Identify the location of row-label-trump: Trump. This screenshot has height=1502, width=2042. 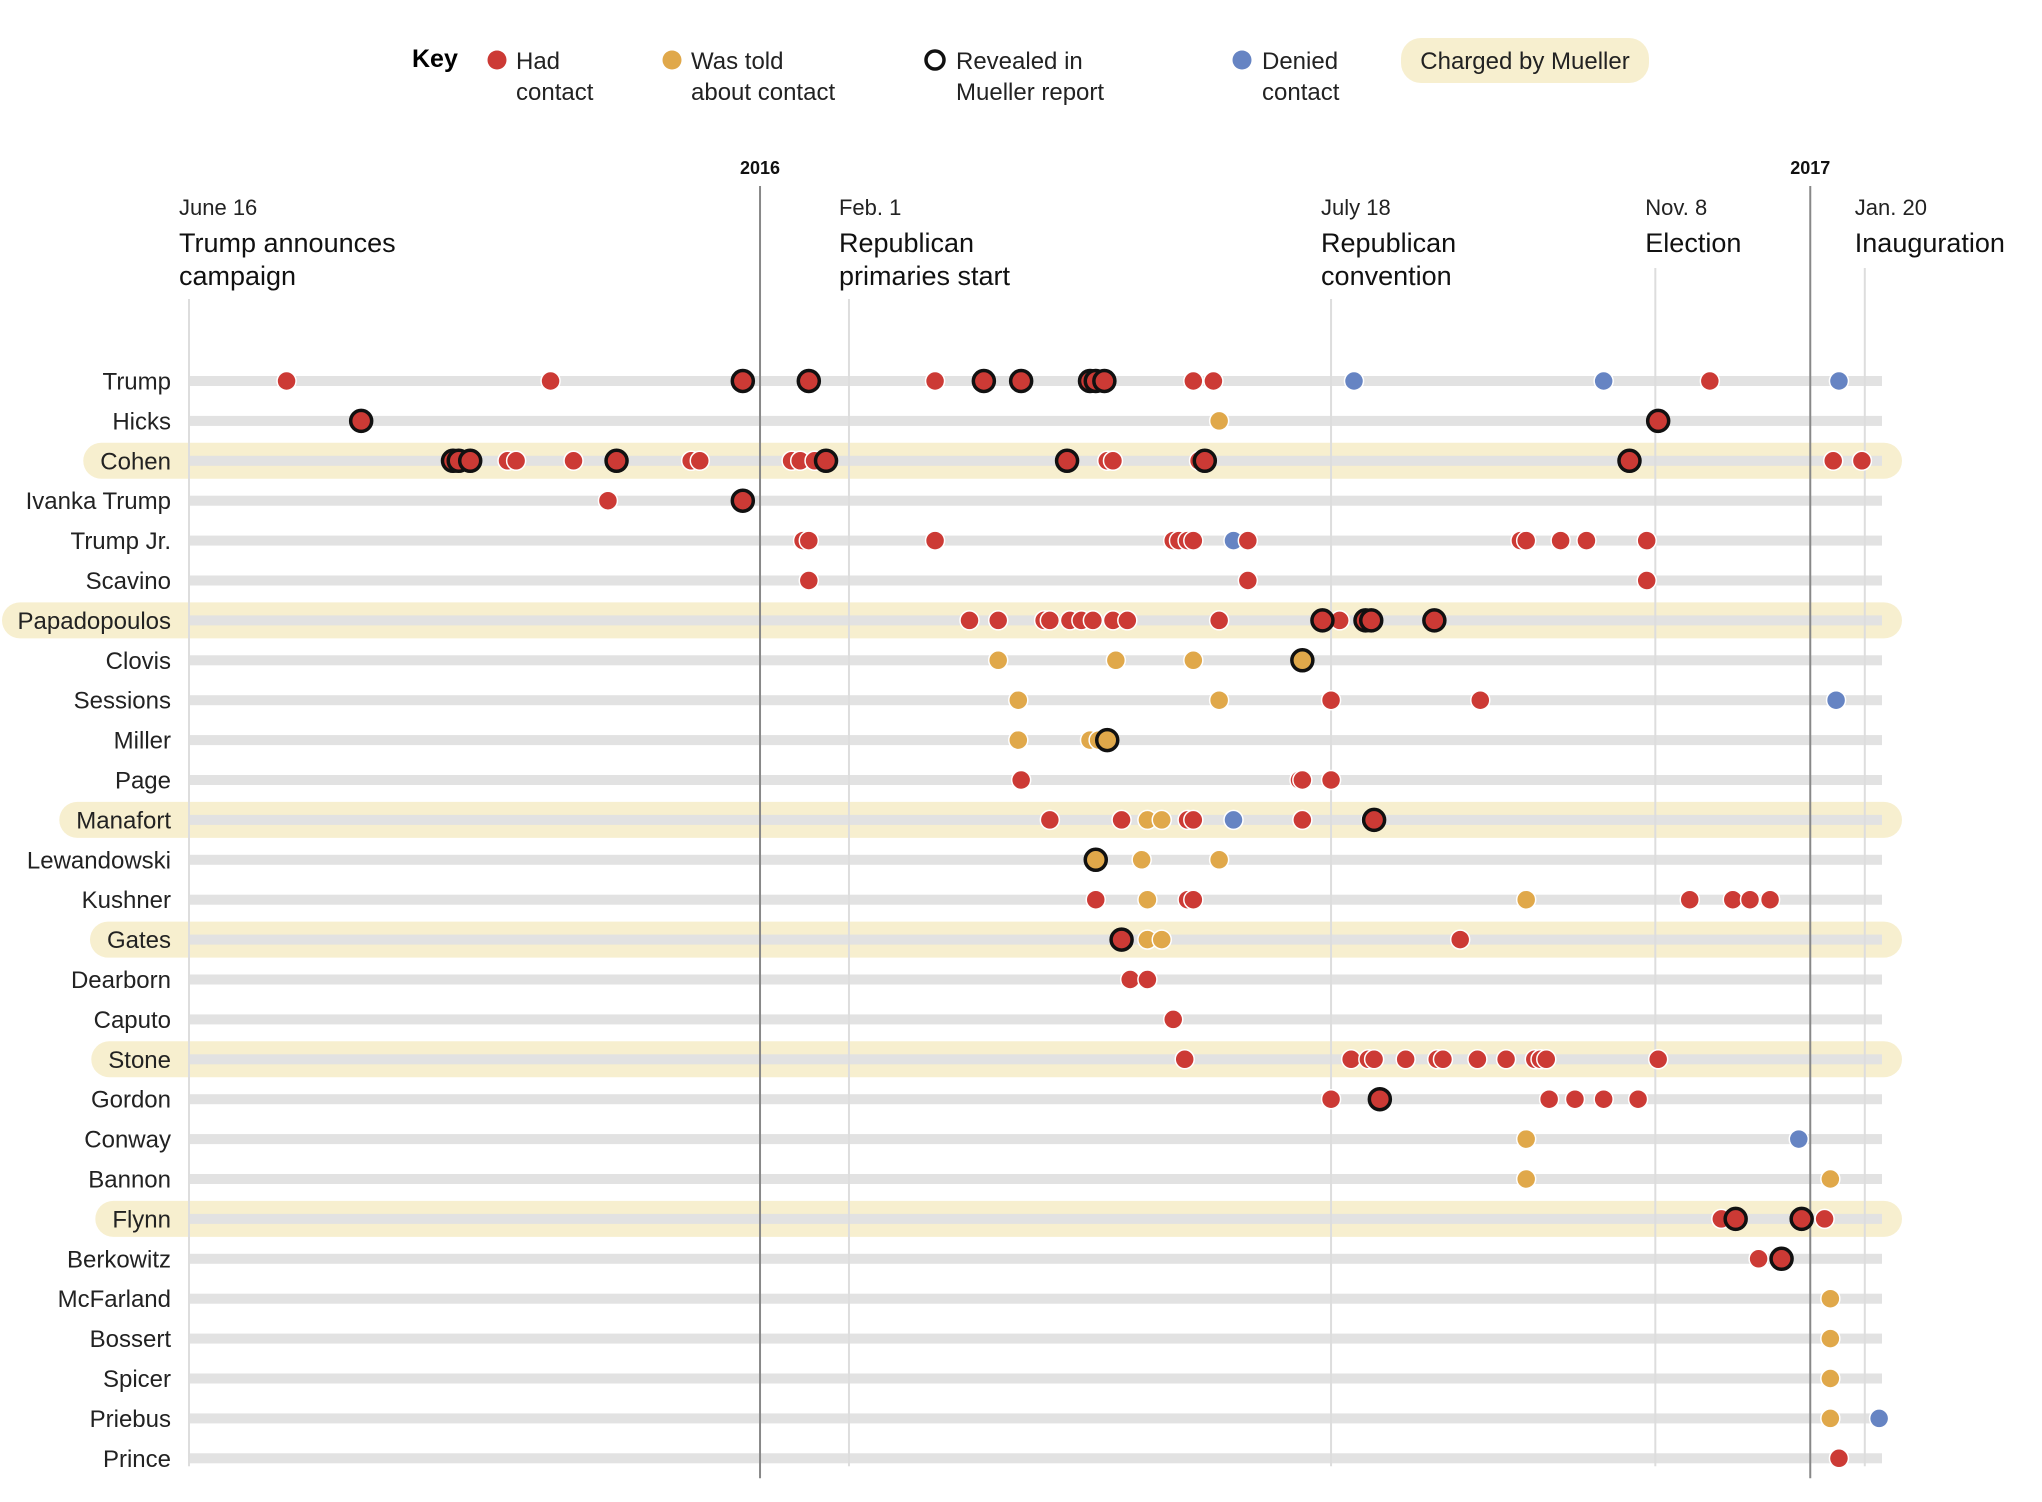
(137, 382).